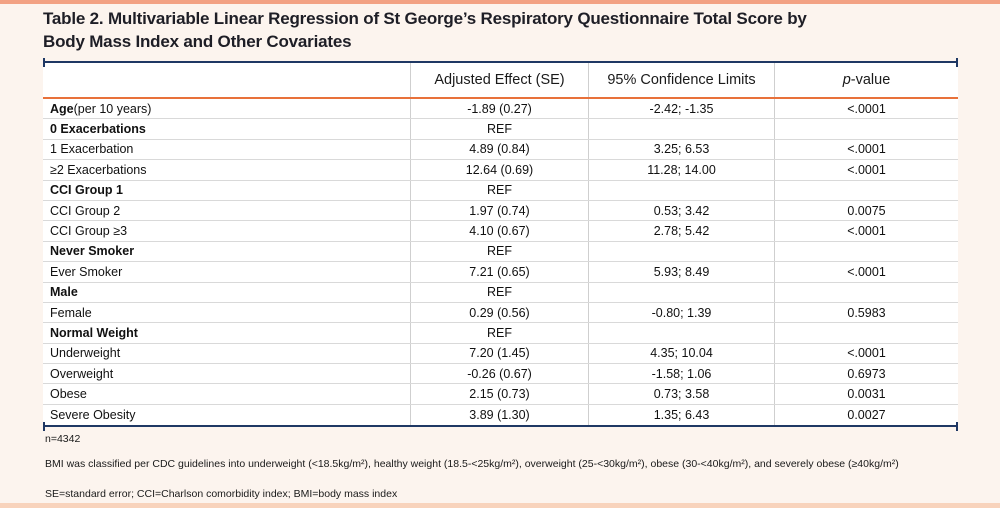 This screenshot has width=1000, height=508. What do you see at coordinates (226, 210) in the screenshot?
I see `row-label-cell: CCI Group 2` at bounding box center [226, 210].